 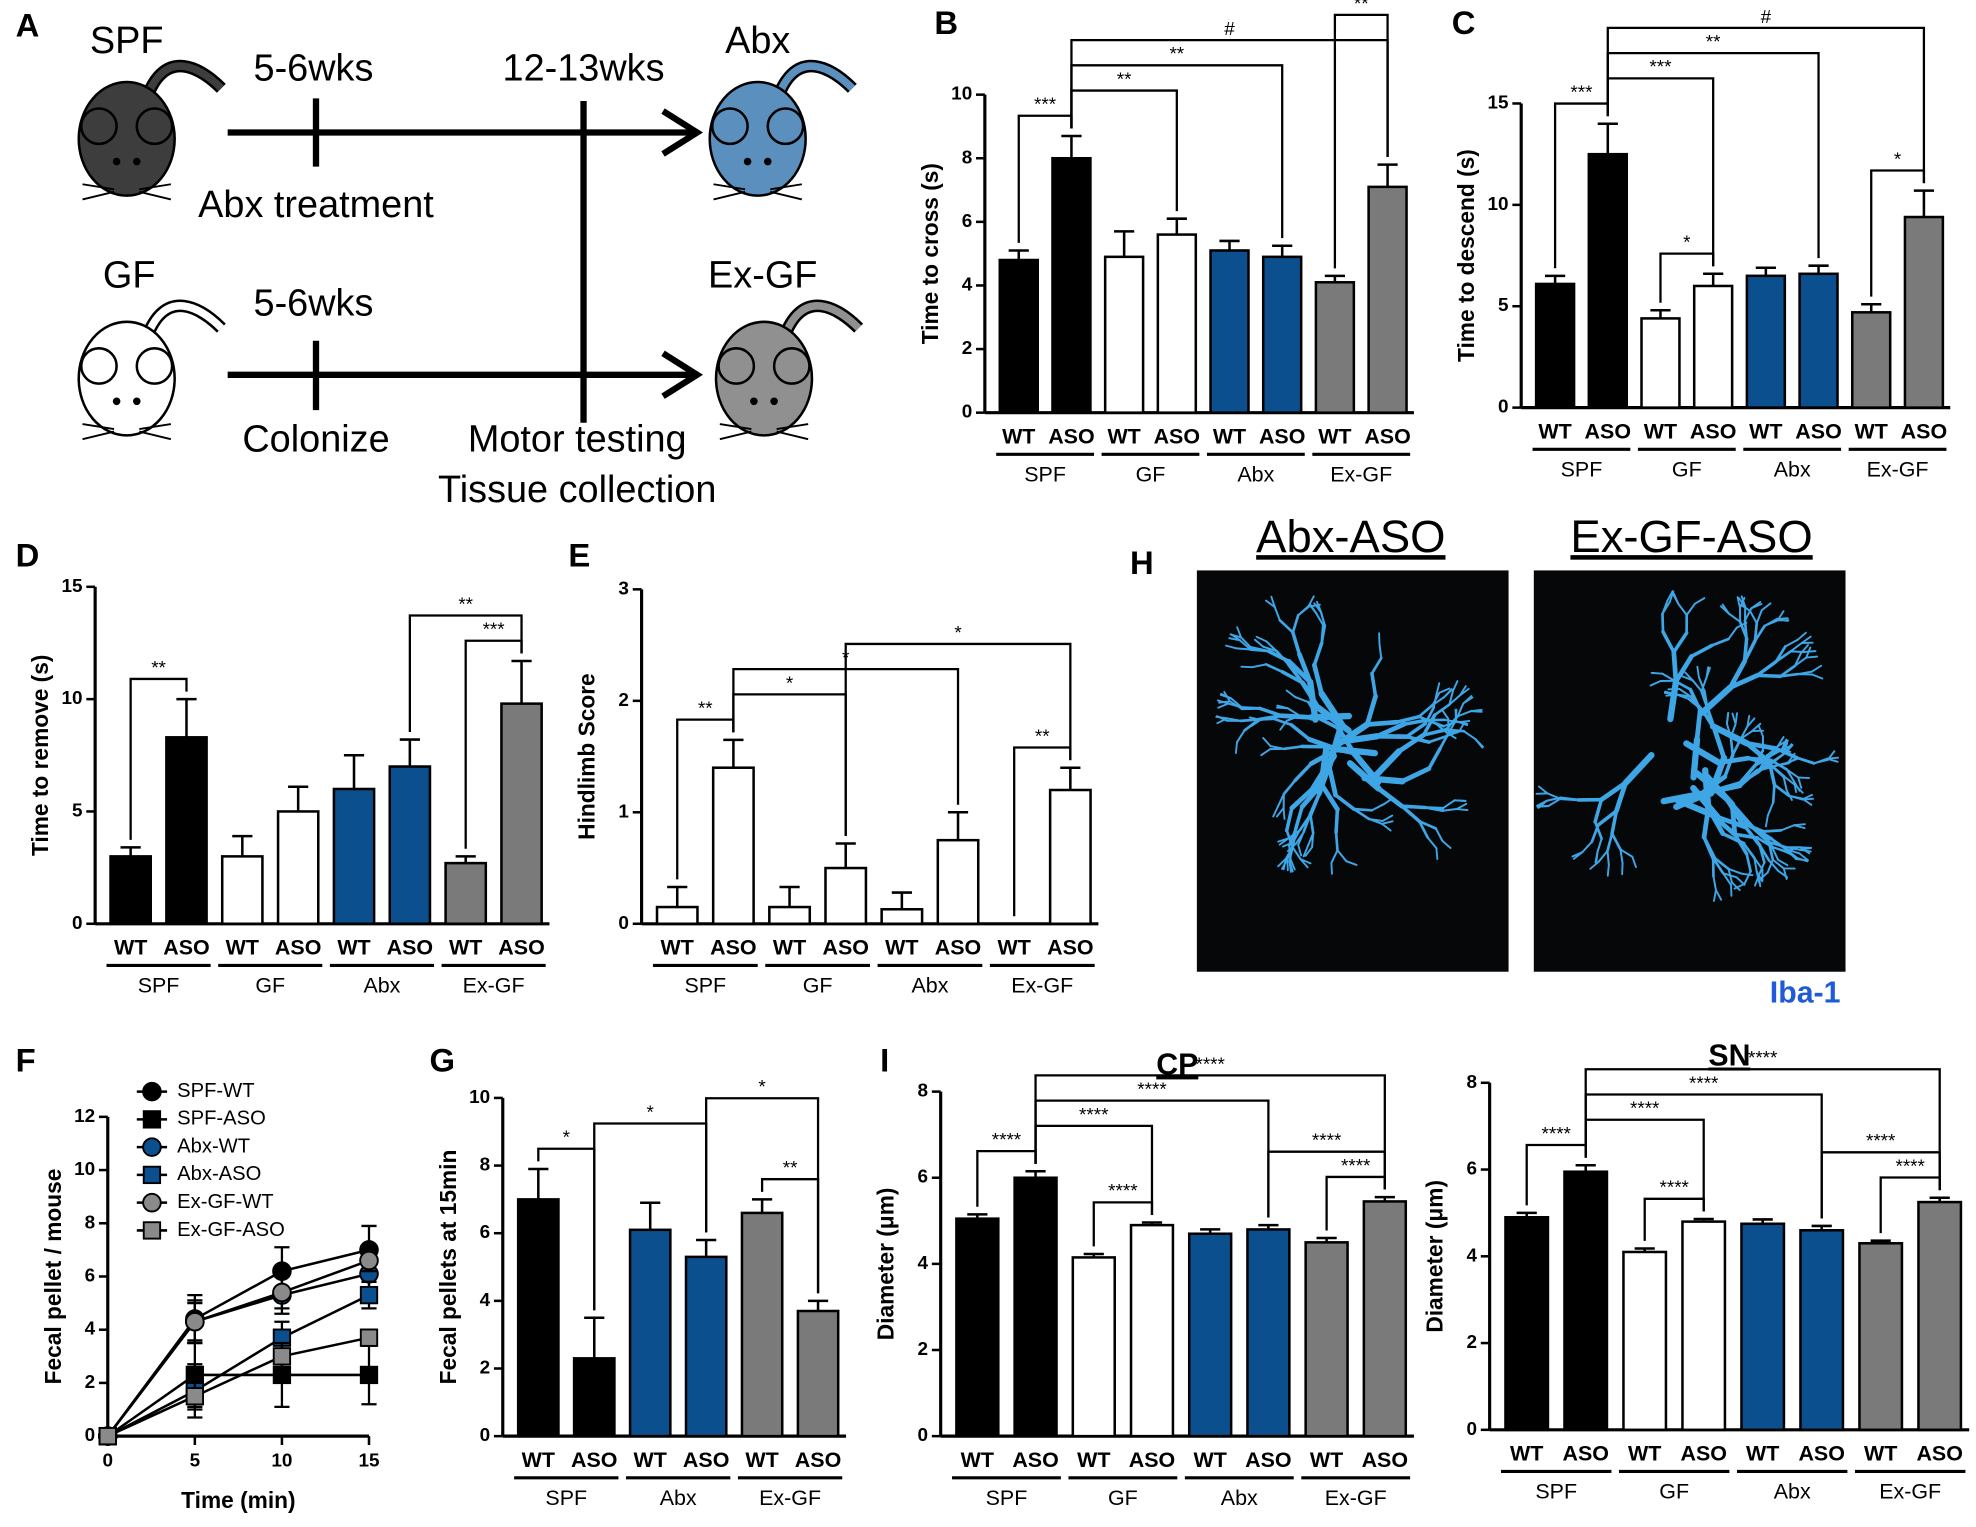 I want to click on timeline, so click(x=465, y=260).